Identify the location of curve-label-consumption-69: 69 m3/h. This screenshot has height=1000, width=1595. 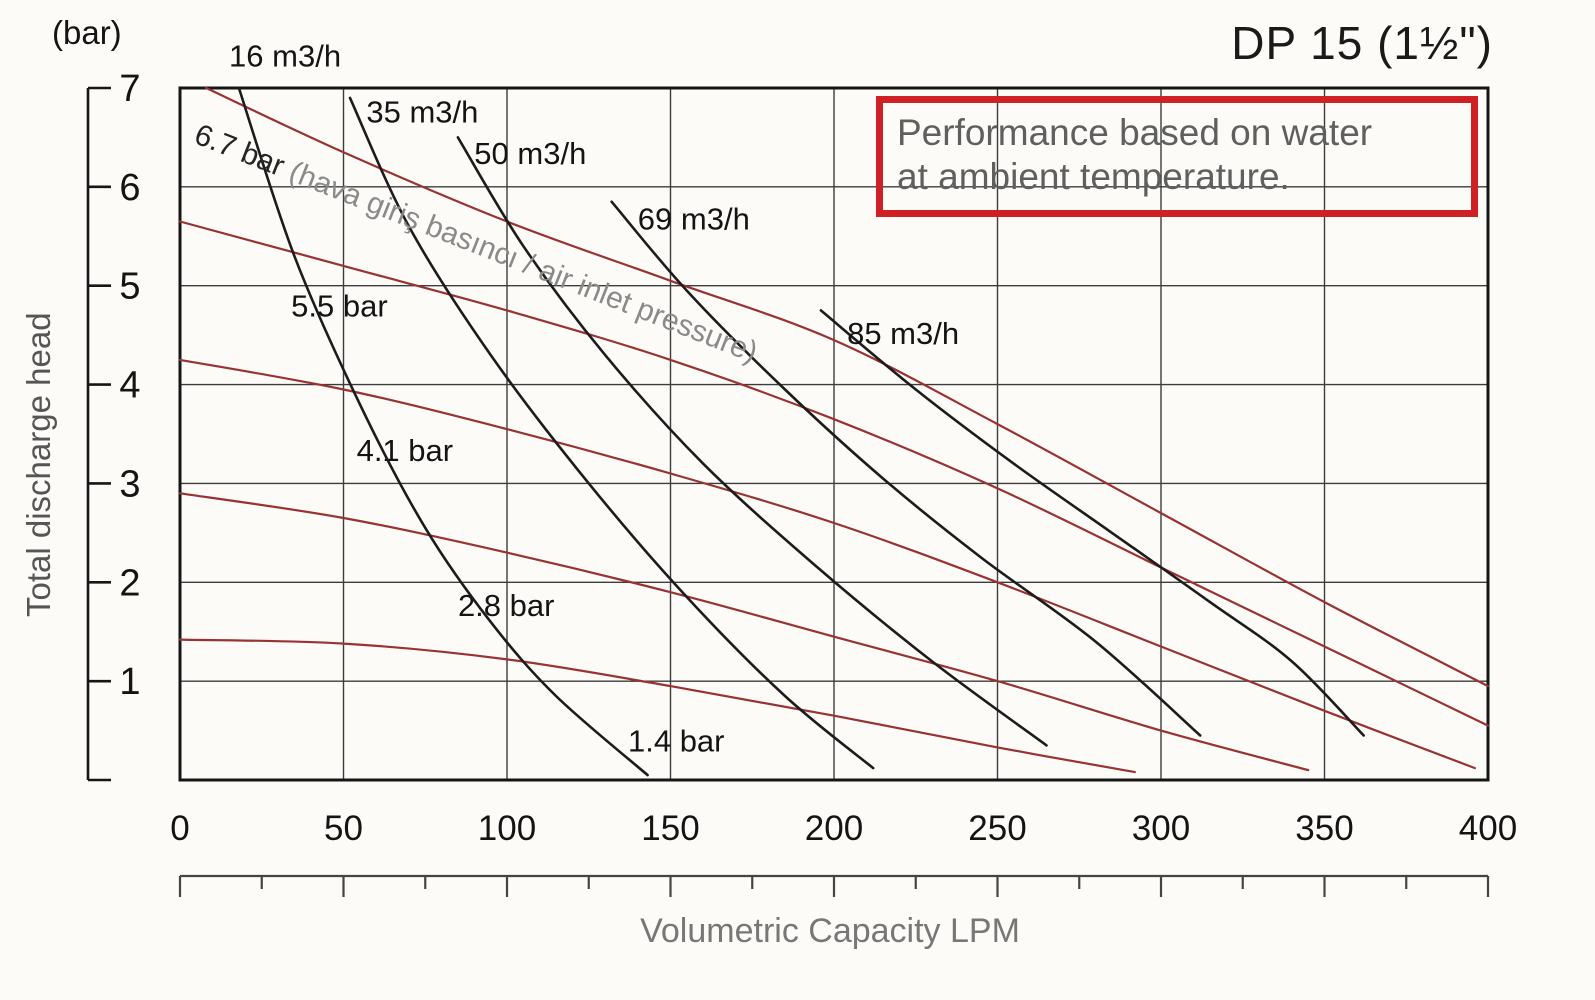
(694, 218).